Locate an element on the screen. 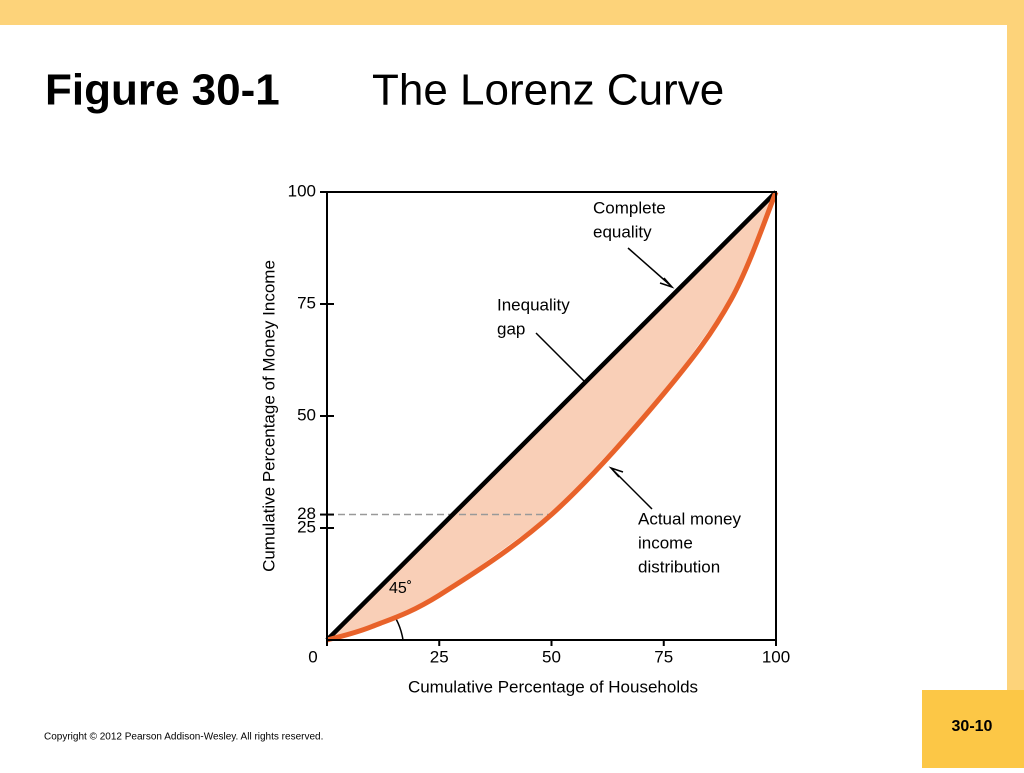  y-tick-label: 50 is located at coordinates (306, 414).